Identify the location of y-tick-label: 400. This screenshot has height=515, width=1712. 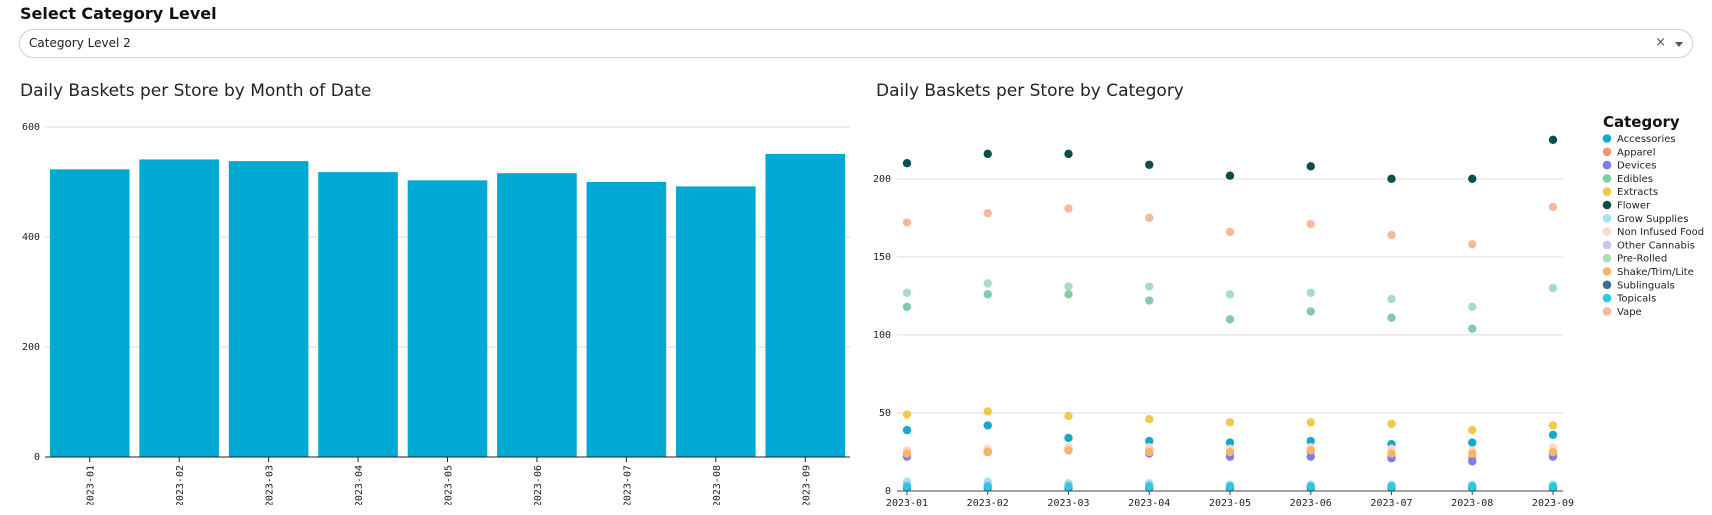
(31, 237).